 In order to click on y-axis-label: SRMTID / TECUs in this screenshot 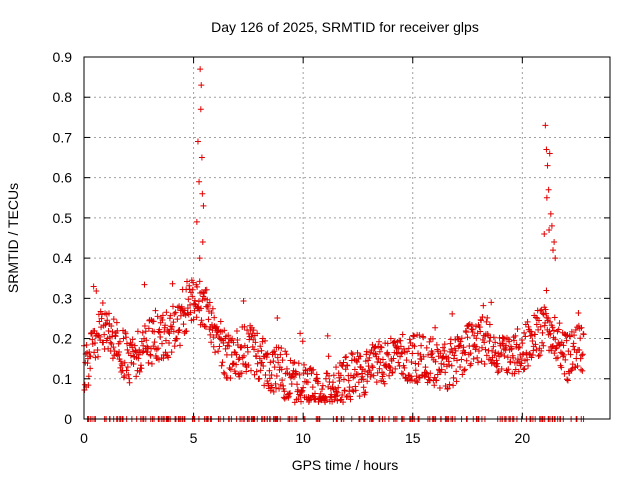, I will do `click(13, 238)`.